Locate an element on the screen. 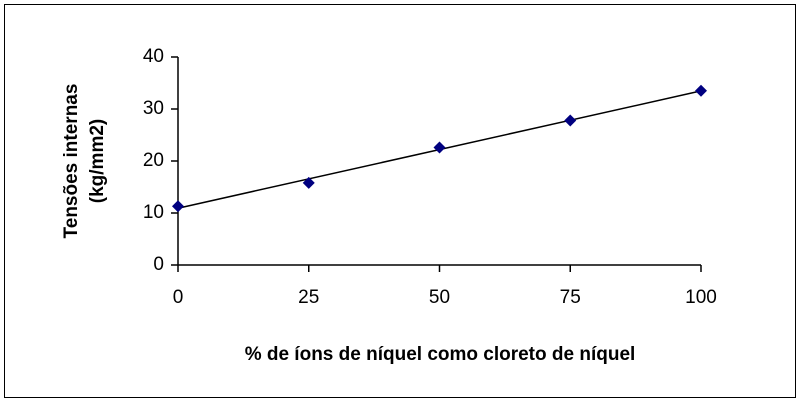 The width and height of the screenshot is (800, 403). y-tick-label: 0 is located at coordinates (158, 264).